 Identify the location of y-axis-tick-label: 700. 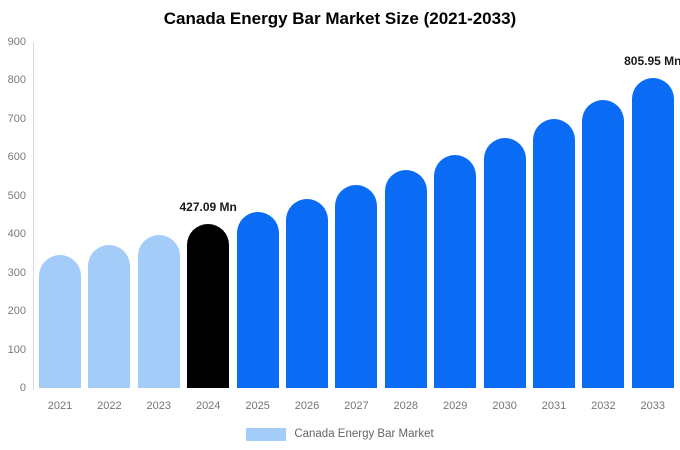
(16, 118).